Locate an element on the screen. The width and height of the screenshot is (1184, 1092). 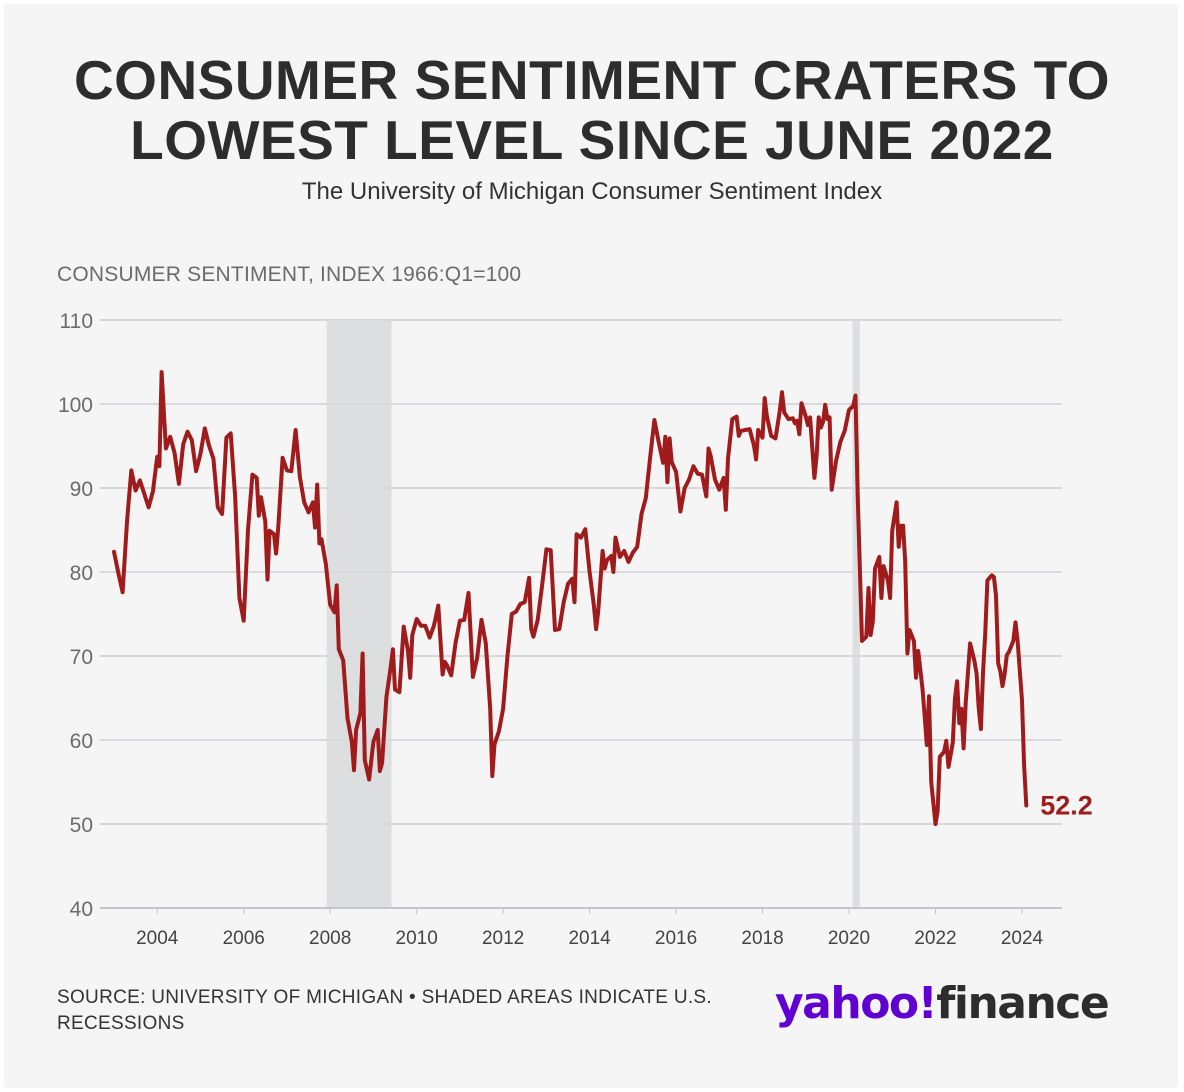
title-line-1: CONSUMER SENTIMENT CRATERS TO is located at coordinates (592, 80).